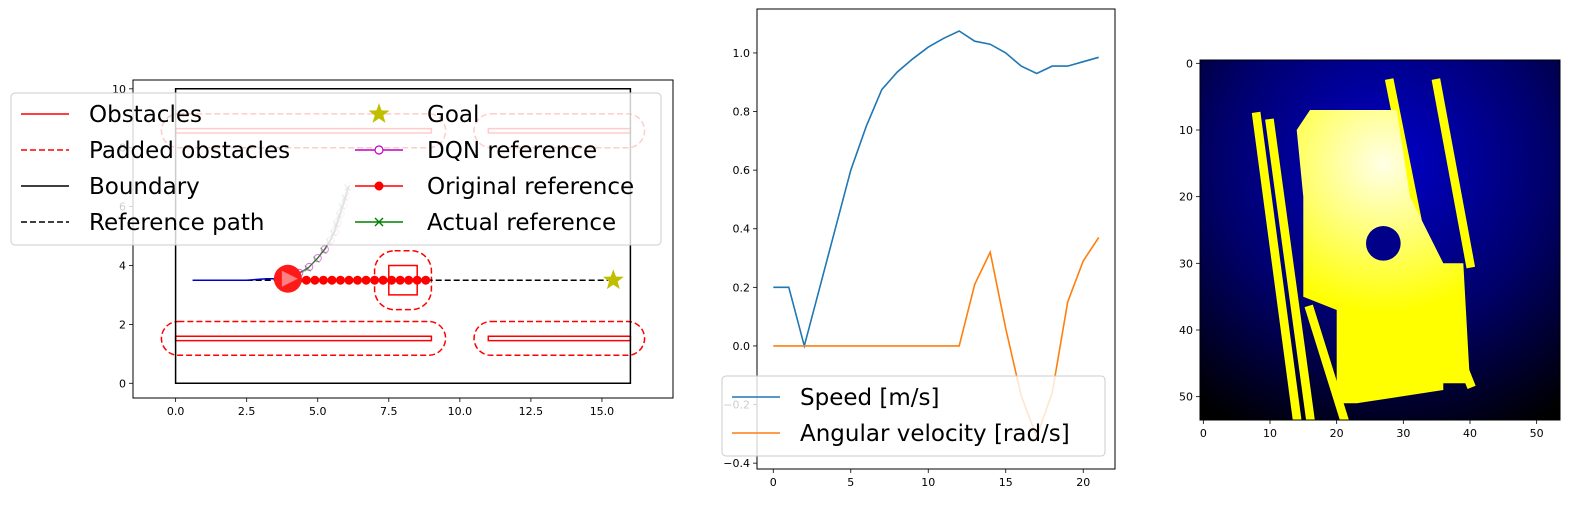 Image resolution: width=1577 pixels, height=505 pixels. What do you see at coordinates (289, 278) in the screenshot?
I see `robot-heading` at bounding box center [289, 278].